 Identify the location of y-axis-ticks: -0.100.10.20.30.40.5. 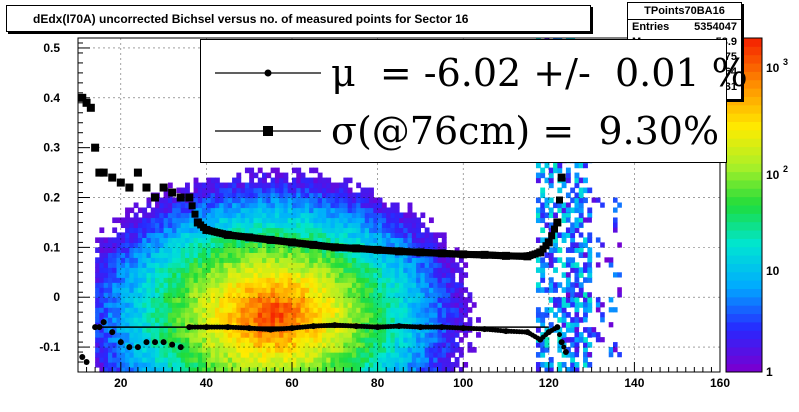
(64, 207).